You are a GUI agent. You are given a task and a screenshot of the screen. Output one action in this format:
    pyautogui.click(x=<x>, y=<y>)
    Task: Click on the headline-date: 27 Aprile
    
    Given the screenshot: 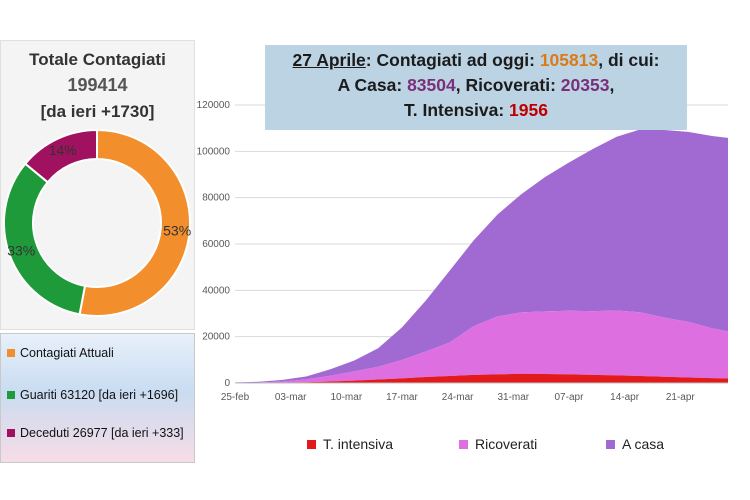 What is the action you would take?
    pyautogui.click(x=329, y=60)
    